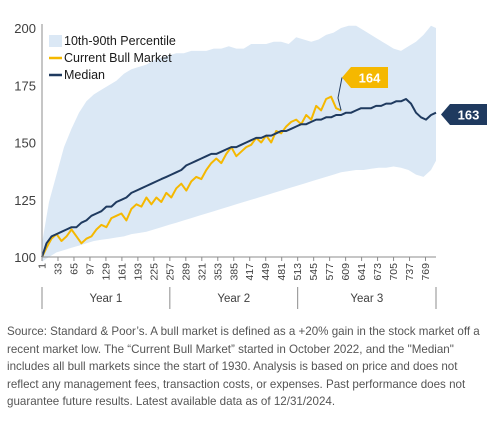 The width and height of the screenshot is (494, 446). What do you see at coordinates (122, 272) in the screenshot?
I see `x-tick-label: 161` at bounding box center [122, 272].